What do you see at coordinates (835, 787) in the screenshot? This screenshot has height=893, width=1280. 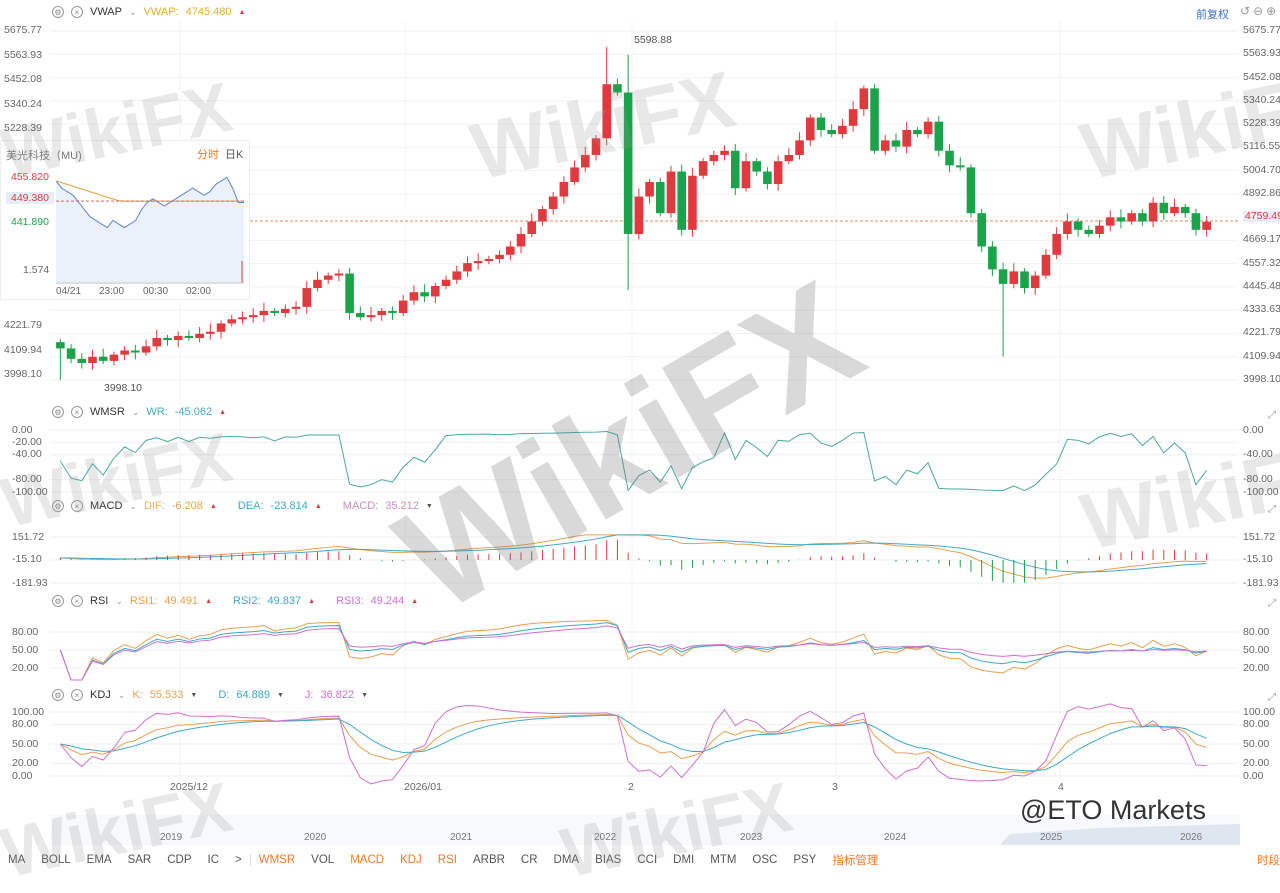 I see `date-label: 3` at bounding box center [835, 787].